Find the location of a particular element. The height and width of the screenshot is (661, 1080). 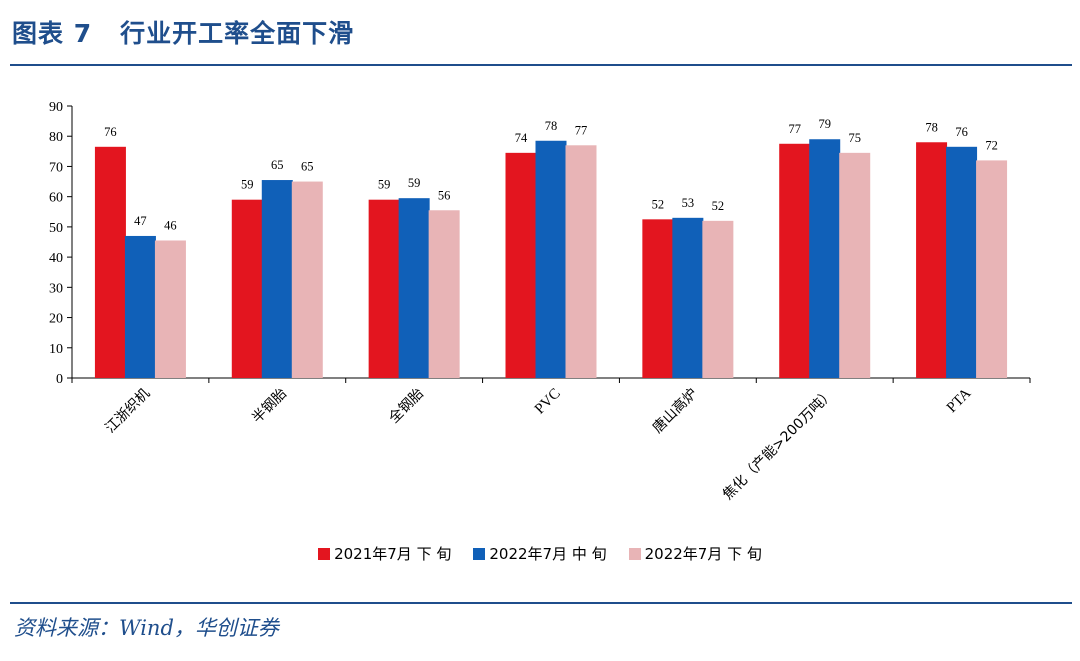

category-label: 焦化（产能>200万吨） is located at coordinates (779, 445).